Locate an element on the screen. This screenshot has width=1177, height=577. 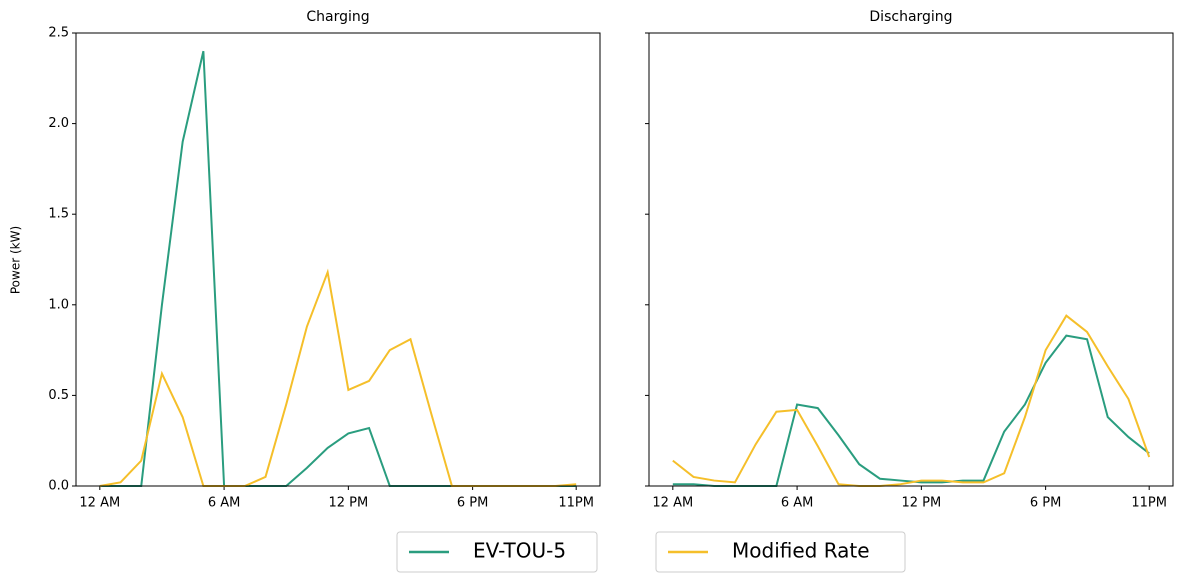
y-tick-label: 1.0 is located at coordinates (58, 304).